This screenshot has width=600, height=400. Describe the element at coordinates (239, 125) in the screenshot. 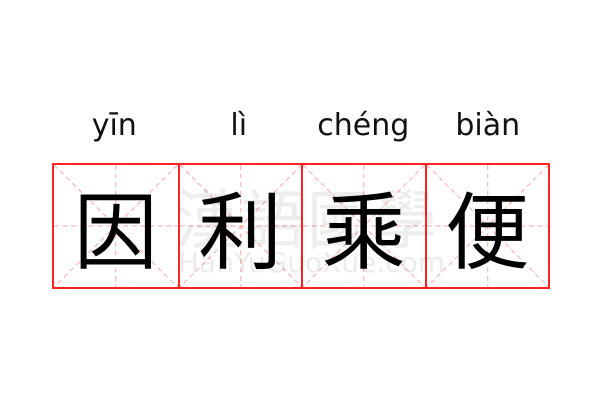

I see `pinyin-2: lì` at that location.